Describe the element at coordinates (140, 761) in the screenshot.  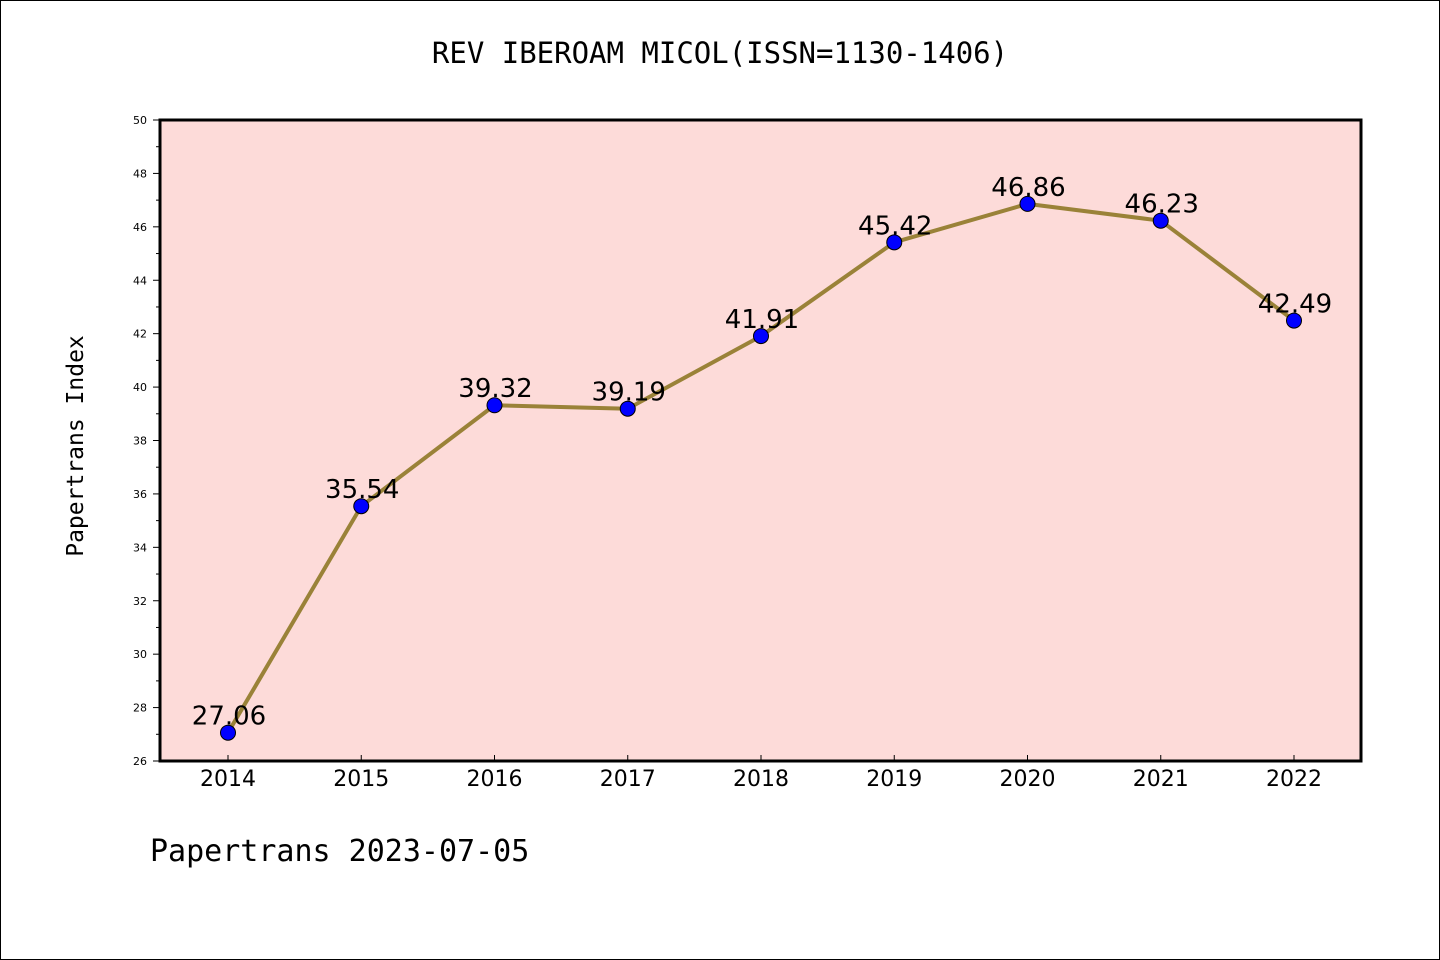
I see `y-tick-label: 26` at that location.